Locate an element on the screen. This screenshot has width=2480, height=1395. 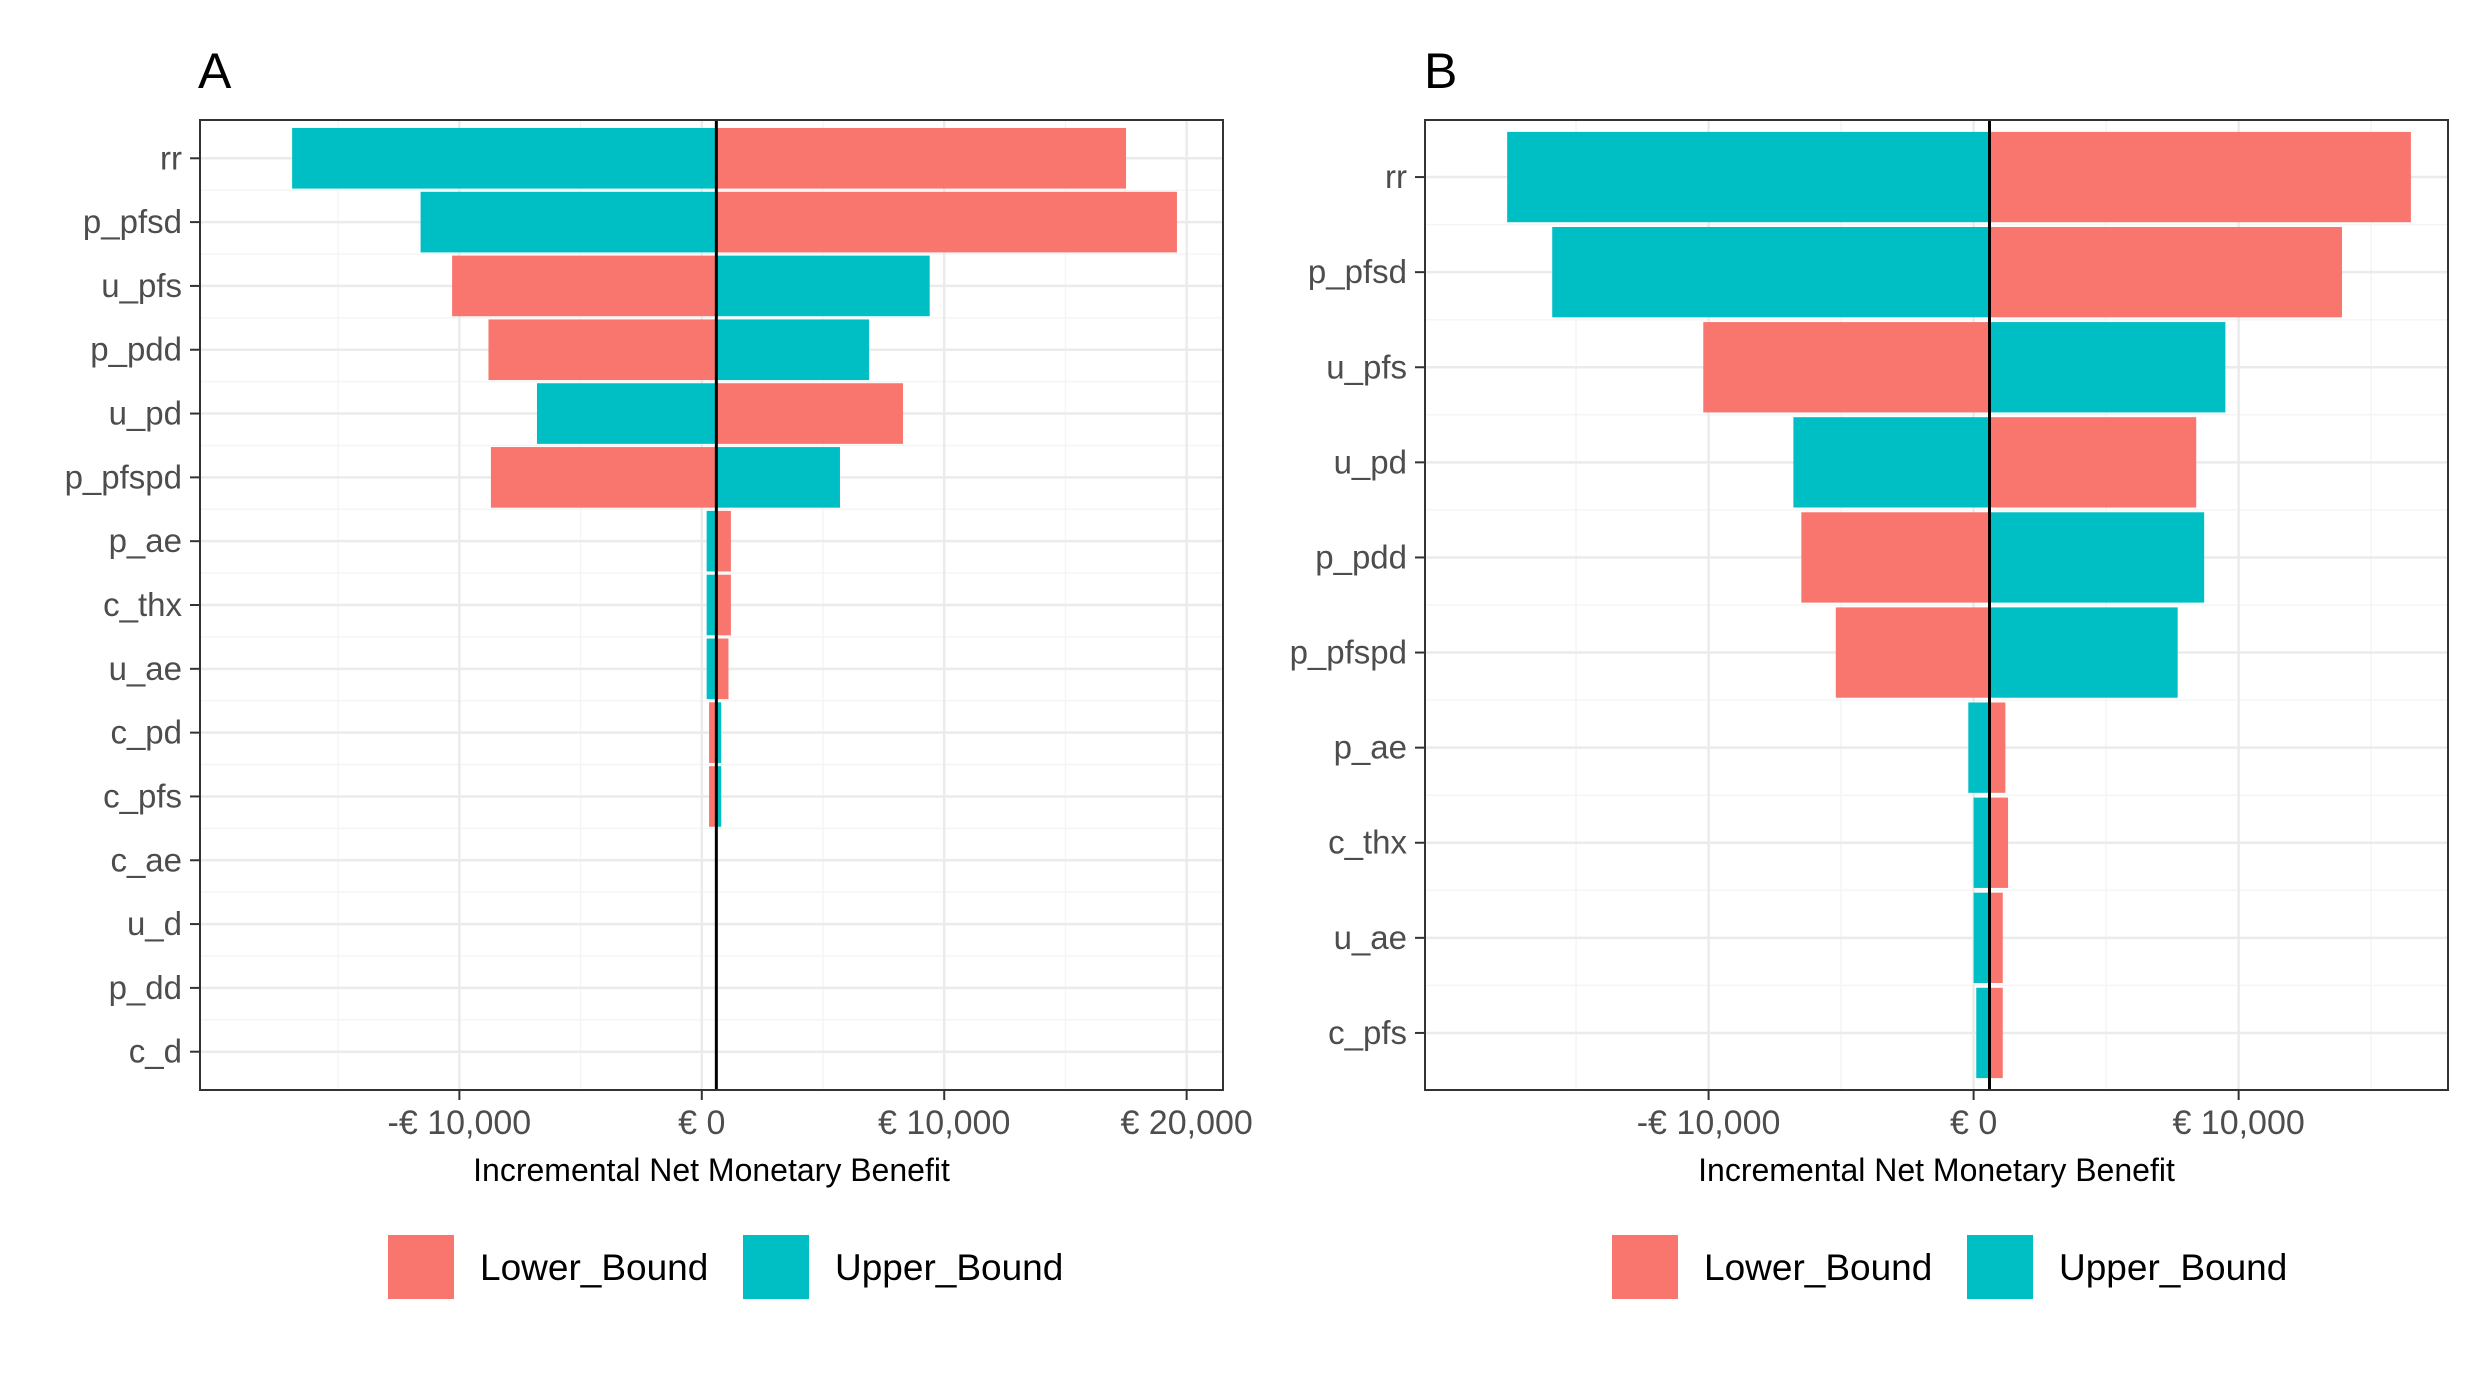
y-tick-label-p-dd: p_dd is located at coordinates (145, 987).